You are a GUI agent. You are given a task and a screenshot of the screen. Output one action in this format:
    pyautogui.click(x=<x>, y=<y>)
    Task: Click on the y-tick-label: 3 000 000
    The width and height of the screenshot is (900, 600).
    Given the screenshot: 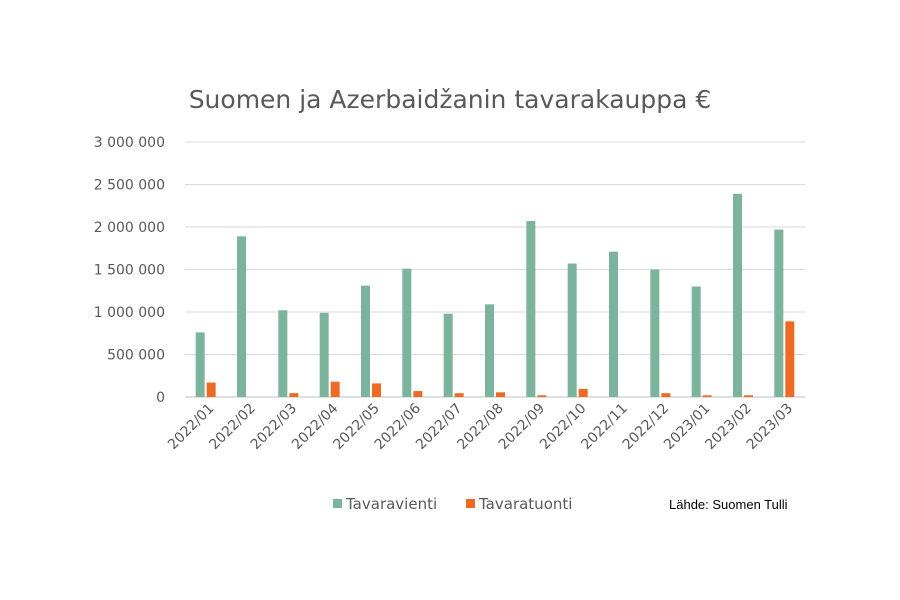 What is the action you would take?
    pyautogui.click(x=129, y=143)
    